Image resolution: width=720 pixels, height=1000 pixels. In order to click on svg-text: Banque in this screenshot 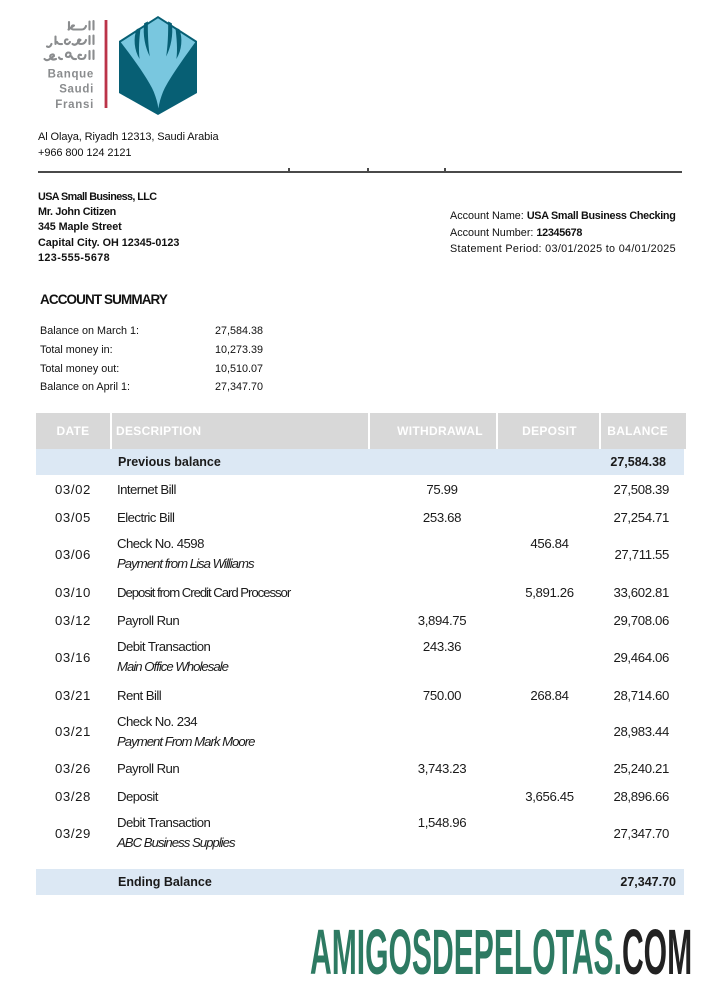, I will do `click(71, 74)`.